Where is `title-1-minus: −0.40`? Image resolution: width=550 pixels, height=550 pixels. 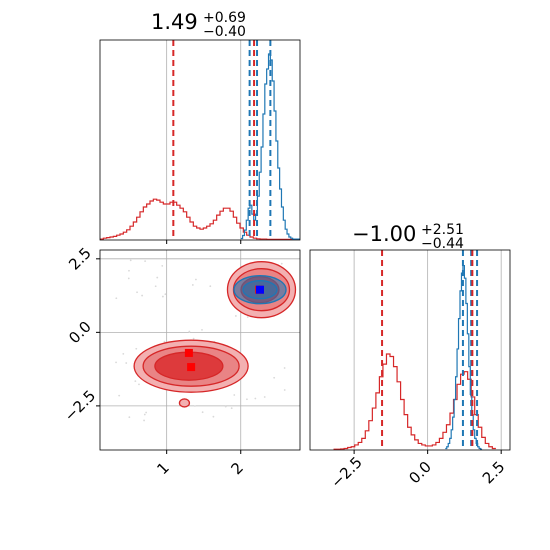
title-1-minus: −0.40 is located at coordinates (224, 32).